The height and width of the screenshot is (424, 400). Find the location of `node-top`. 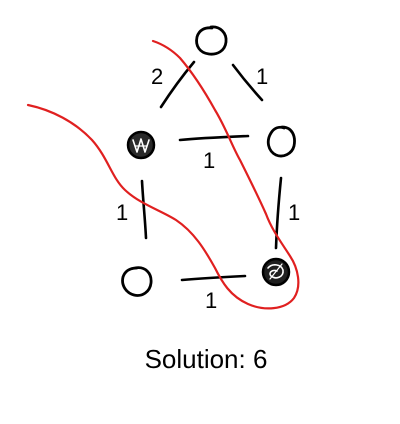

node-top is located at coordinates (211, 40).